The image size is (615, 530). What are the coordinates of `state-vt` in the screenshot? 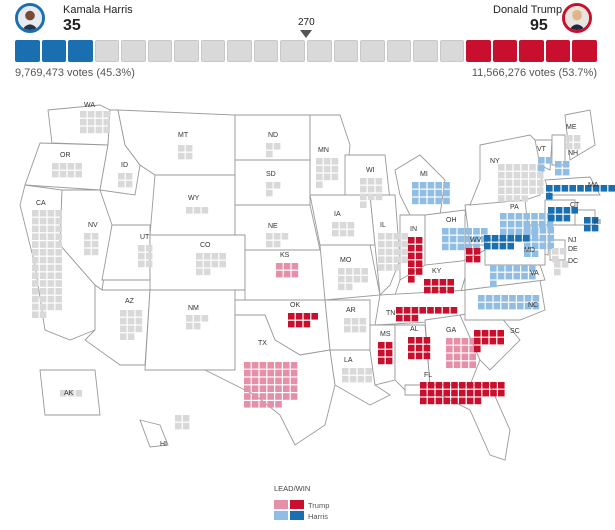 It's located at (545, 164).